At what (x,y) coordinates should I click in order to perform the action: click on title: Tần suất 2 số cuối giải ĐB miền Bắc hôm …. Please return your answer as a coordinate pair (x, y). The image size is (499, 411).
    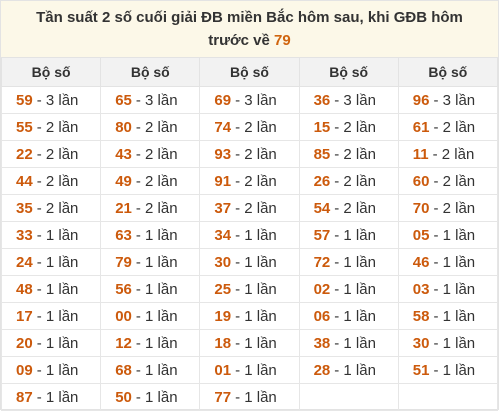
    Looking at the image, I should click on (249, 29).